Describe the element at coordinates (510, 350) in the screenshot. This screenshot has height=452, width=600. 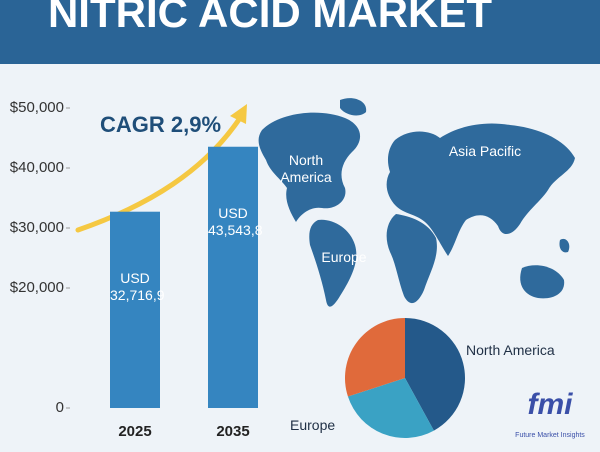
I see `pie-label: North America` at that location.